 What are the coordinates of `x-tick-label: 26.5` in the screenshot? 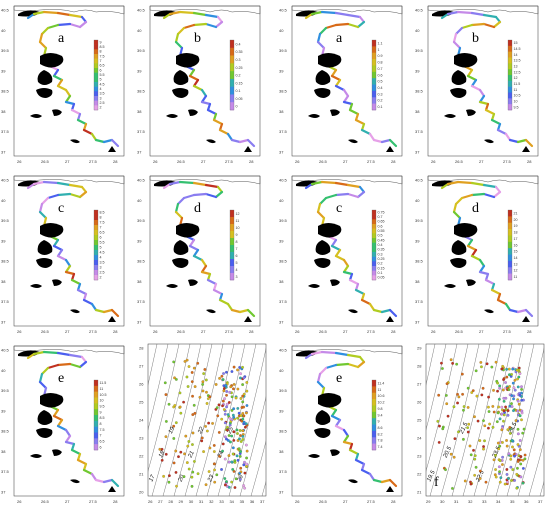 It's located at (45, 161).